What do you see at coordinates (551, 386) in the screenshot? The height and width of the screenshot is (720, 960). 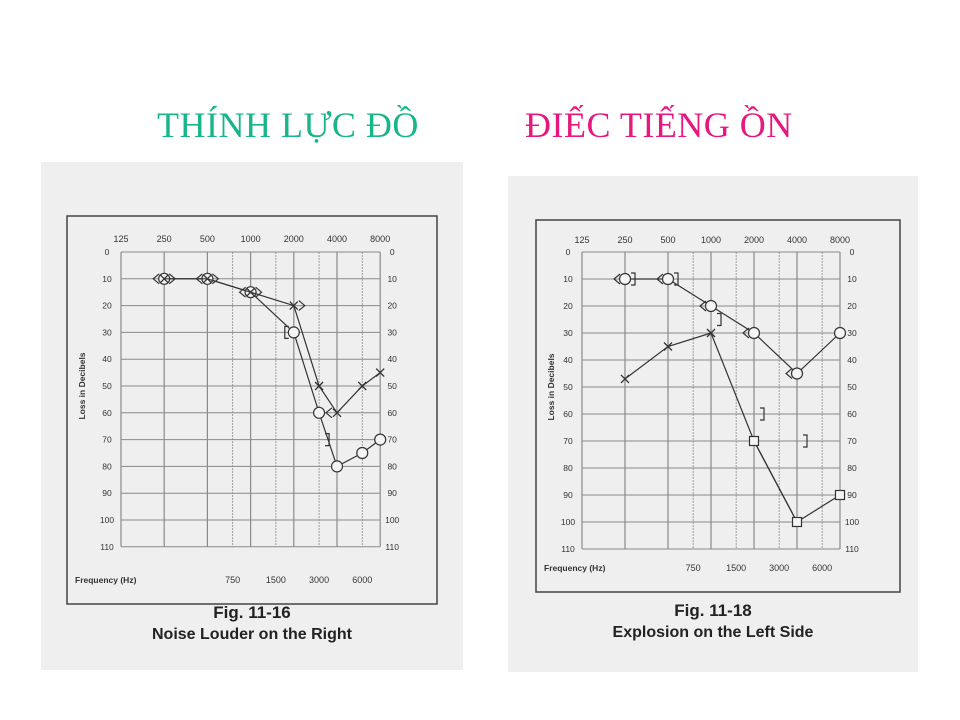 I see `y-axis-label: Loss in Decibels` at bounding box center [551, 386].